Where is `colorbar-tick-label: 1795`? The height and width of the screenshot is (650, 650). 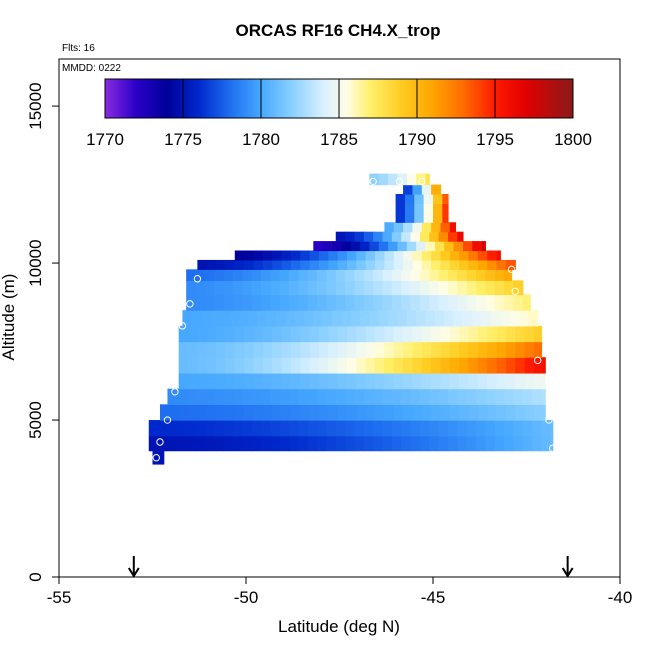 colorbar-tick-label: 1795 is located at coordinates (495, 139).